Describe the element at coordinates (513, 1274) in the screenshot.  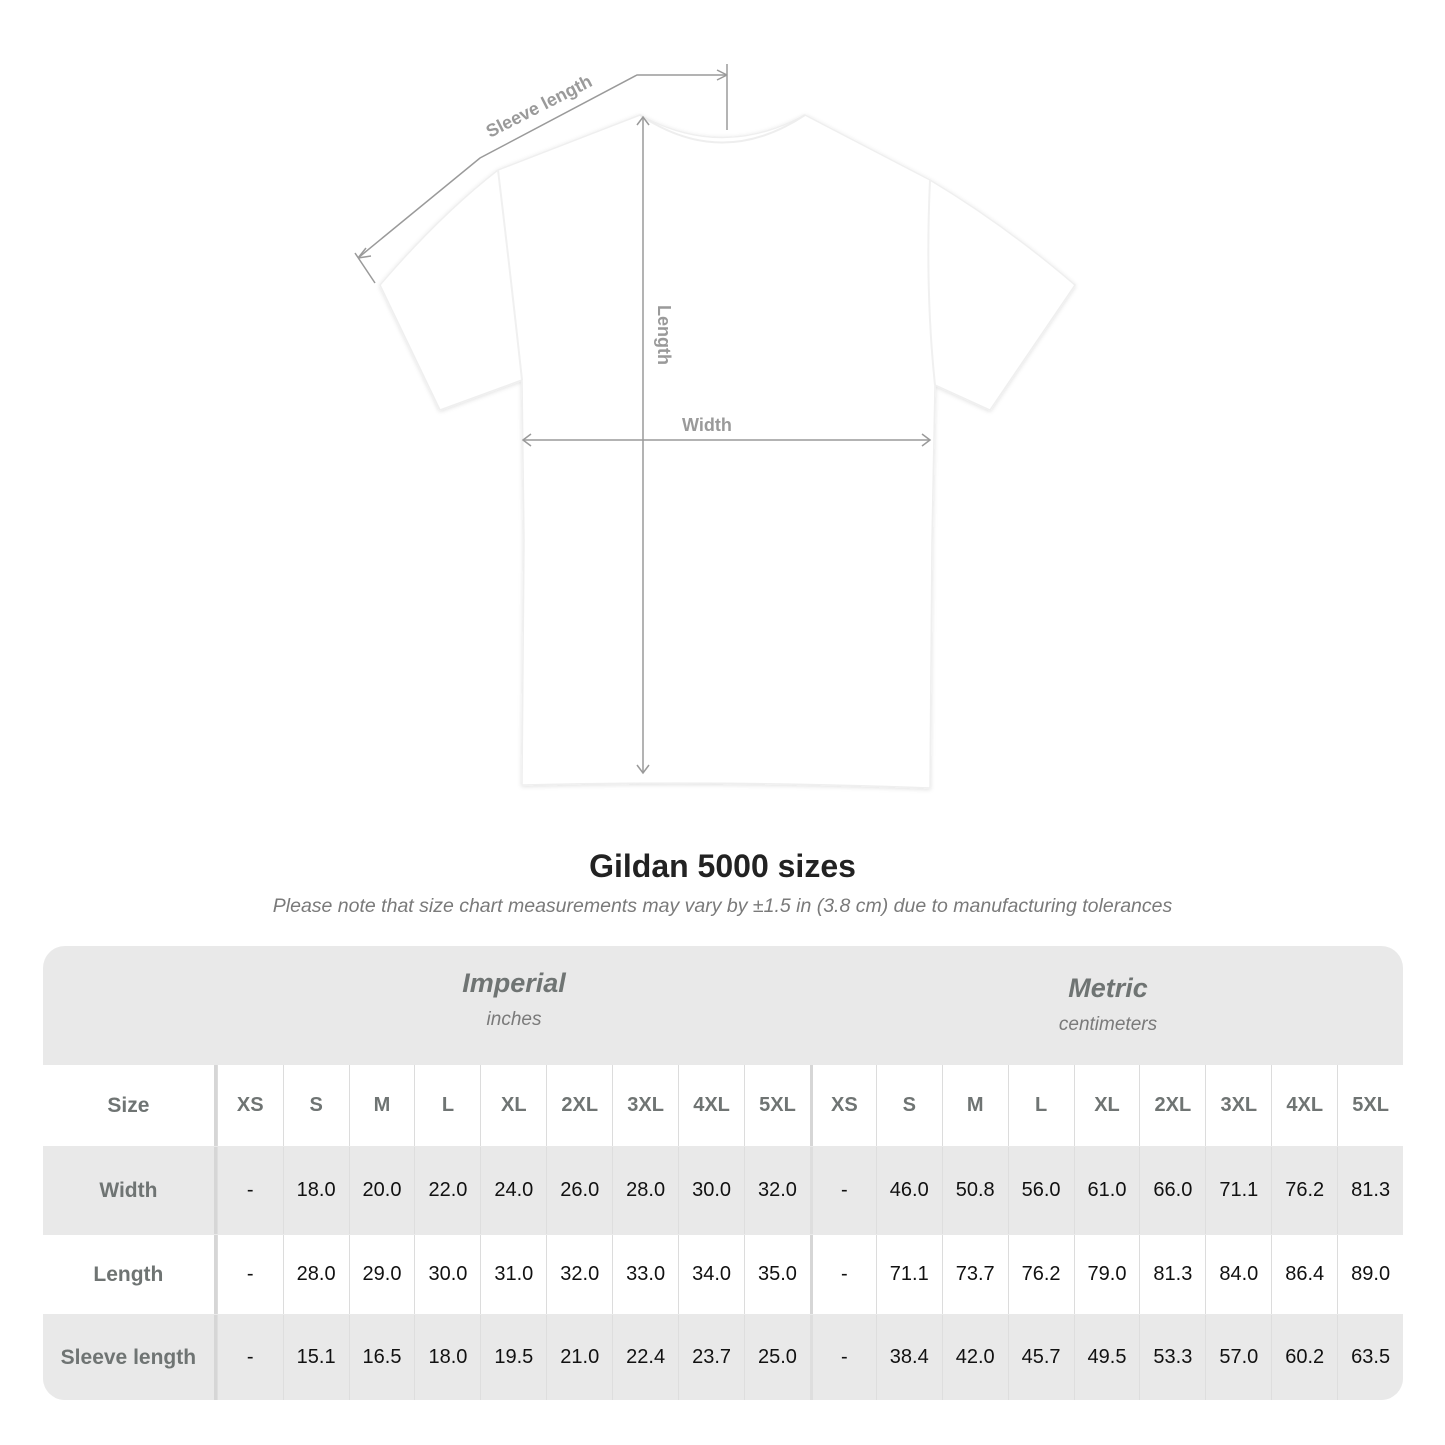
I see `imperial-value-cell: 31.0` at that location.